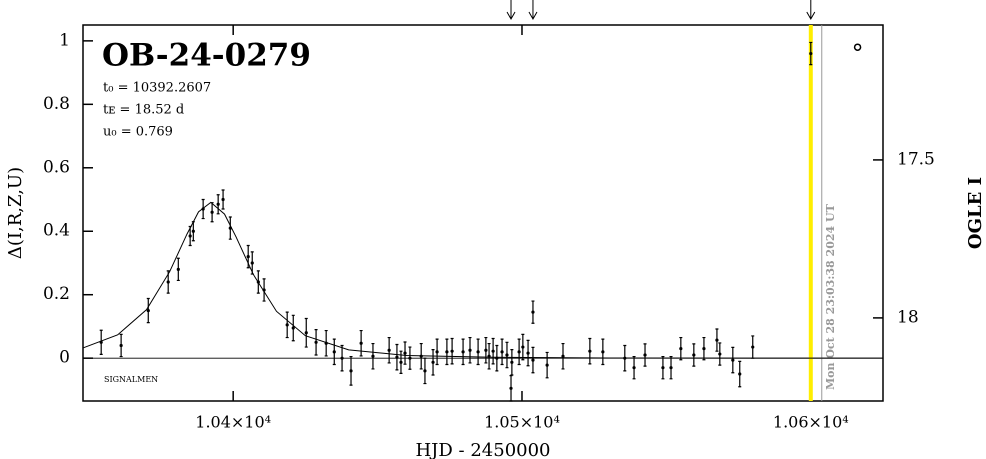 This screenshot has height=459, width=986. Describe the element at coordinates (131, 379) in the screenshot. I see `annotation: SIGNALMEN` at that location.